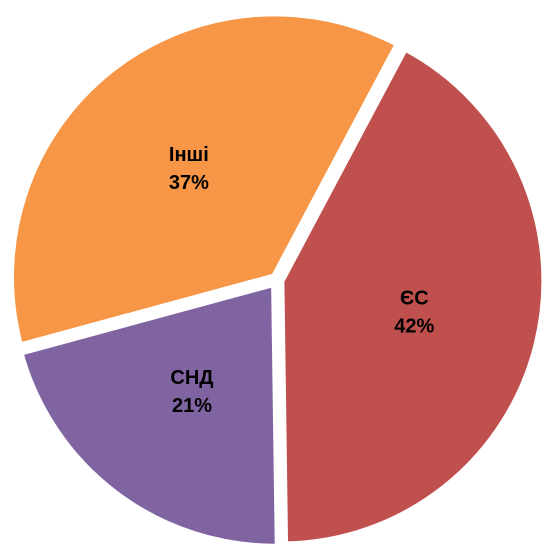 The height and width of the screenshot is (549, 548). What do you see at coordinates (414, 299) in the screenshot?
I see `slice-label: ЄС` at bounding box center [414, 299].